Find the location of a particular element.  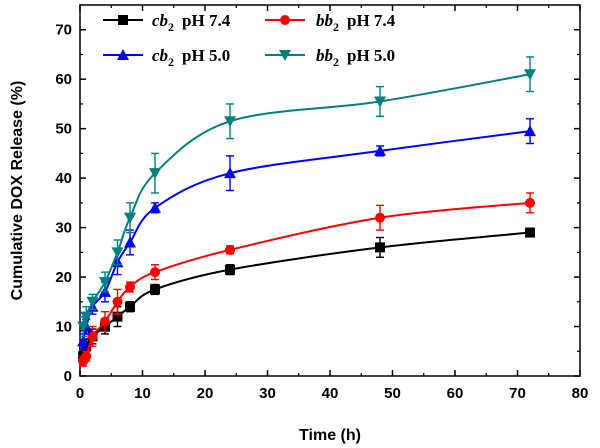

legend-item-0: cb2 pH 7.4 is located at coordinates (167, 22).